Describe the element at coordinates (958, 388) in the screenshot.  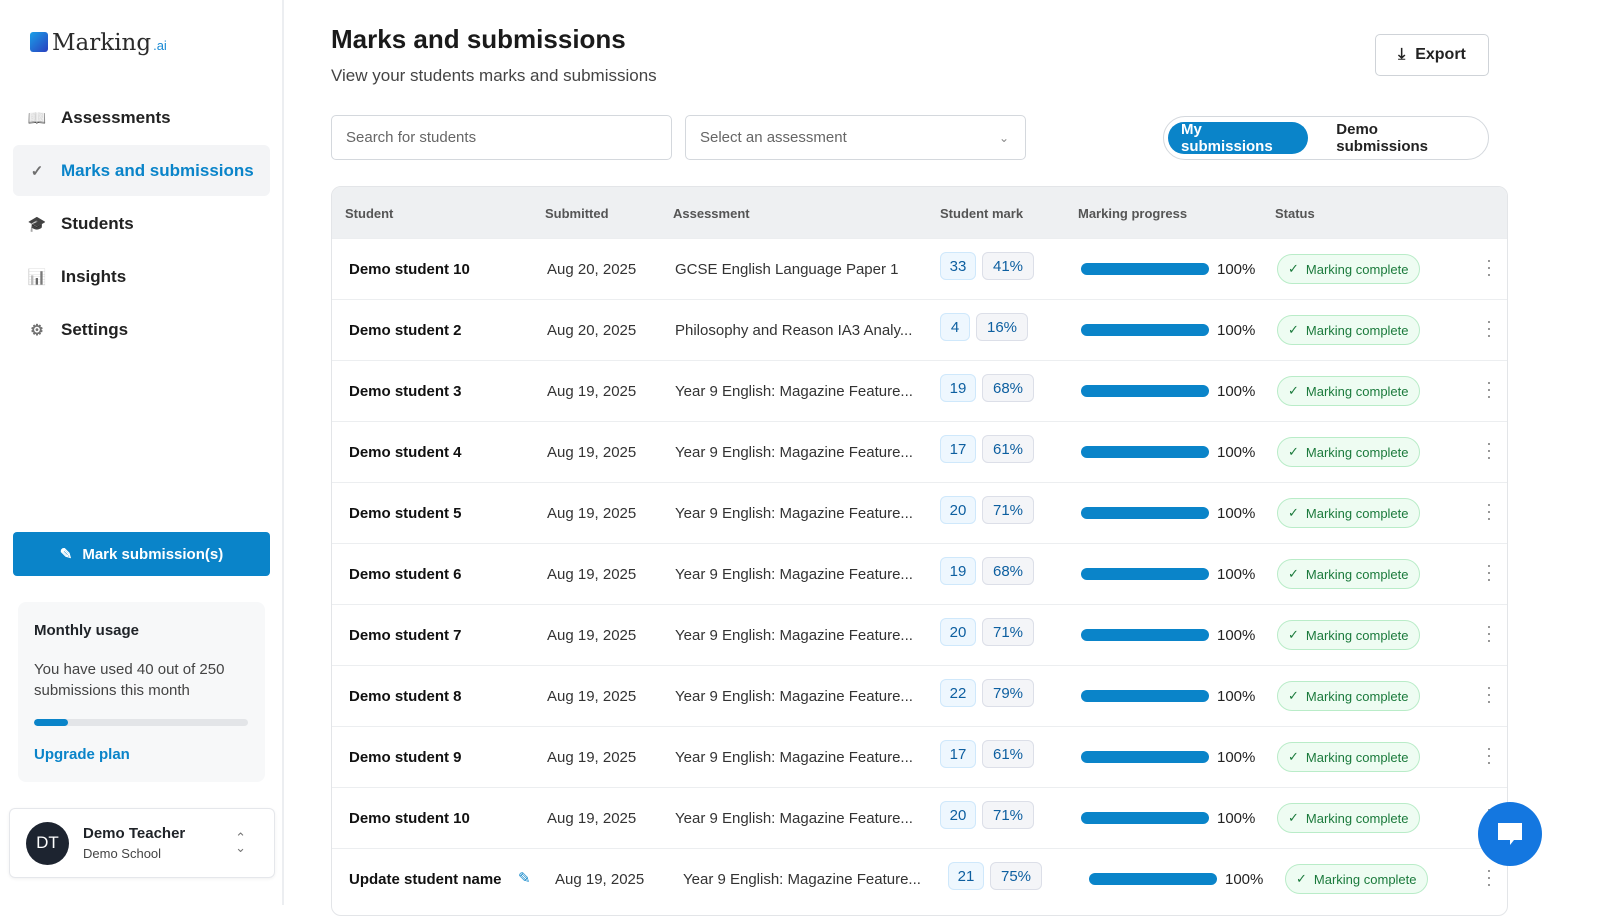
I see `mark-score-badge: 19` at that location.